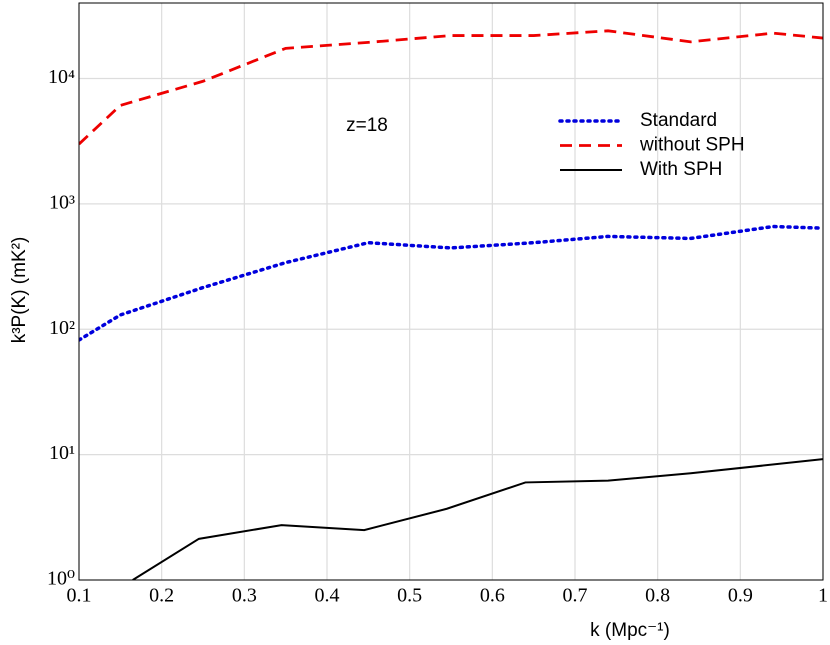 The height and width of the screenshot is (645, 830). Describe the element at coordinates (61, 77) in the screenshot. I see `y-tick-label: 10⁴` at that location.